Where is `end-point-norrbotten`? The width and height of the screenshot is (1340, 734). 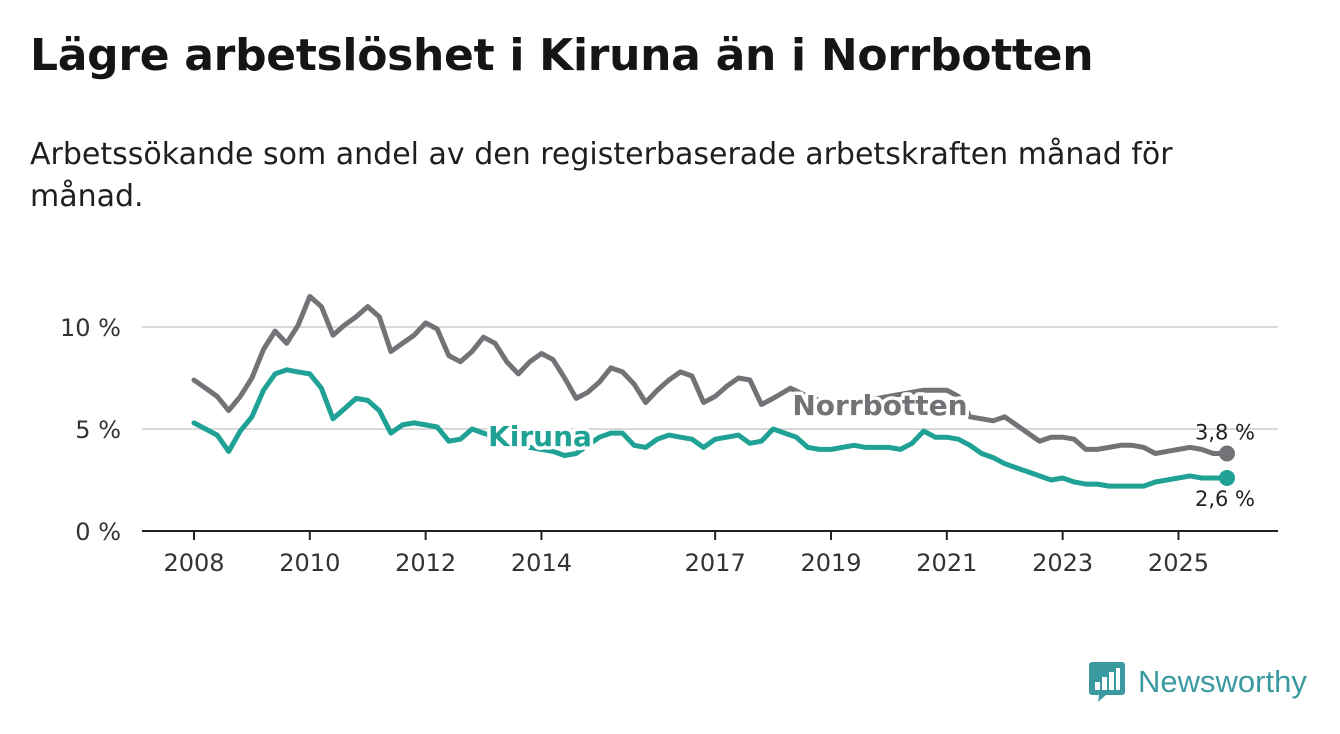 end-point-norrbotten is located at coordinates (1227, 453).